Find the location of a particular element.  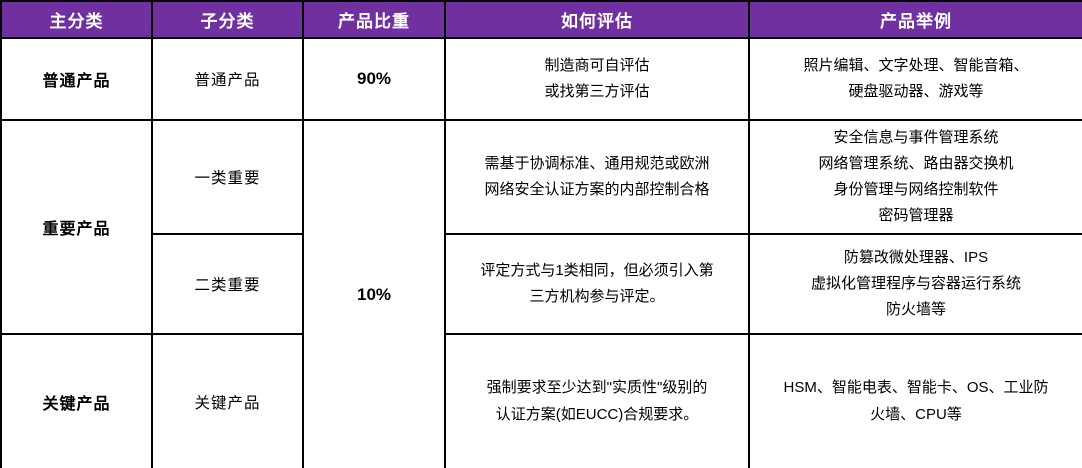

cell-main-category: 普通产品 is located at coordinates (76, 79).